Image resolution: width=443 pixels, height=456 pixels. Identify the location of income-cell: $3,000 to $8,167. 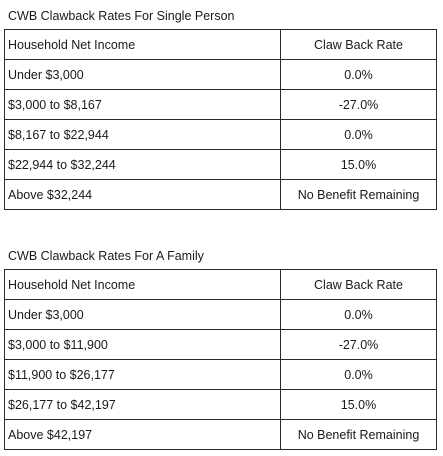
(142, 104).